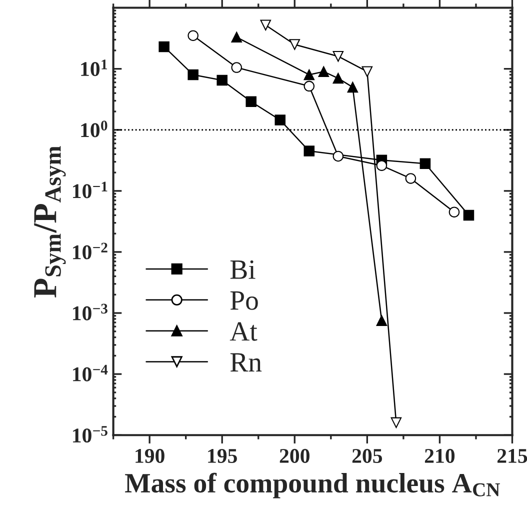  Describe the element at coordinates (244, 331) in the screenshot. I see `legend-label: At` at that location.